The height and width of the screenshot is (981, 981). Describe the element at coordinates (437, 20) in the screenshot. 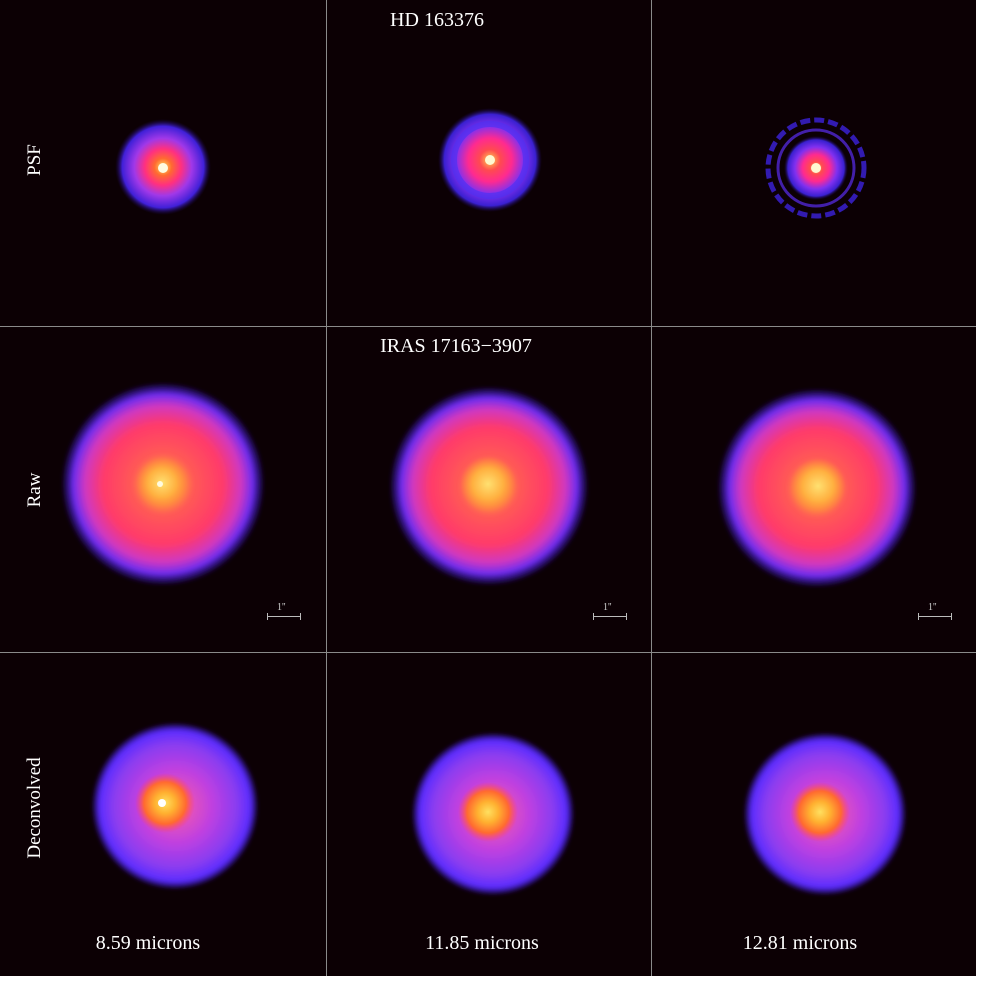

I see `psf-star-title: HD 163376` at that location.